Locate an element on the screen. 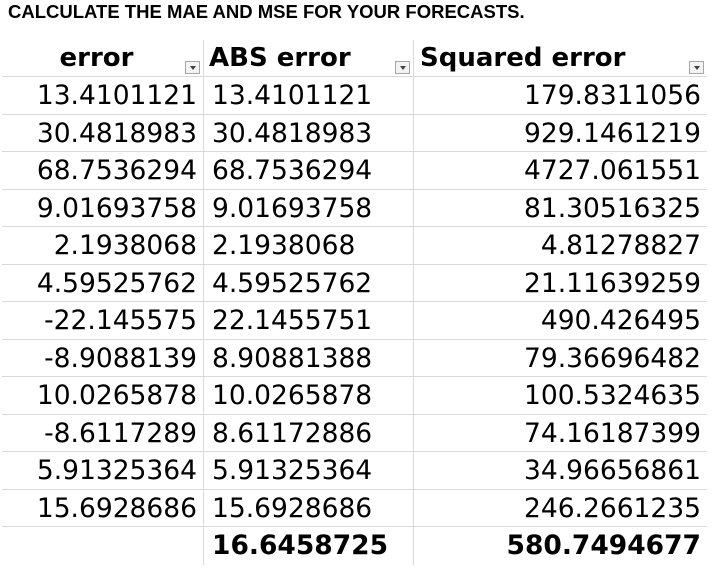 The height and width of the screenshot is (573, 720). table-row: 10.0265878 10.0265878 100.5324635 is located at coordinates (354, 396).